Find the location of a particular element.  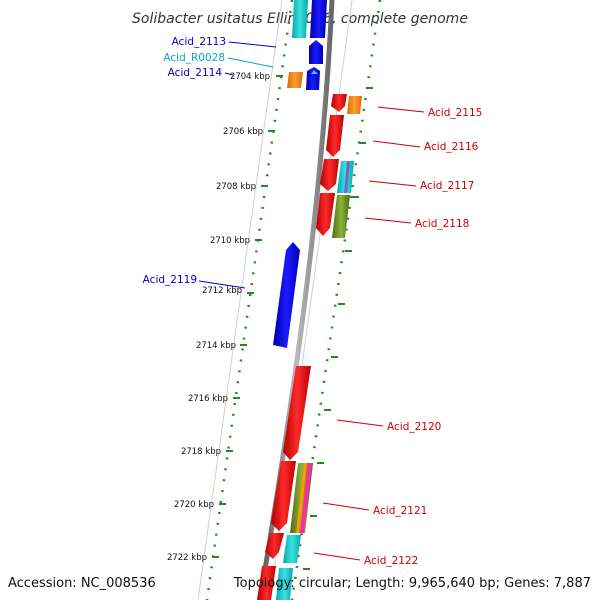

gene-label-acid-2113: Acid_2113 is located at coordinates (199, 42).